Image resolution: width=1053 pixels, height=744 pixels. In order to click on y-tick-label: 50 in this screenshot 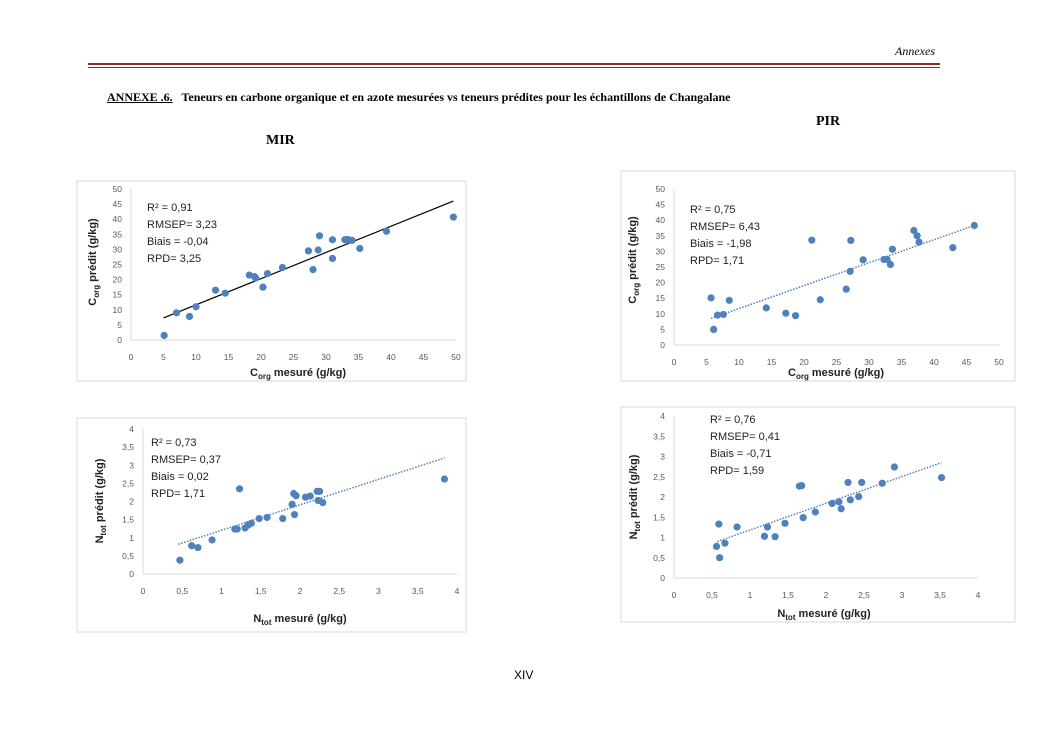, I will do `click(118, 189)`.